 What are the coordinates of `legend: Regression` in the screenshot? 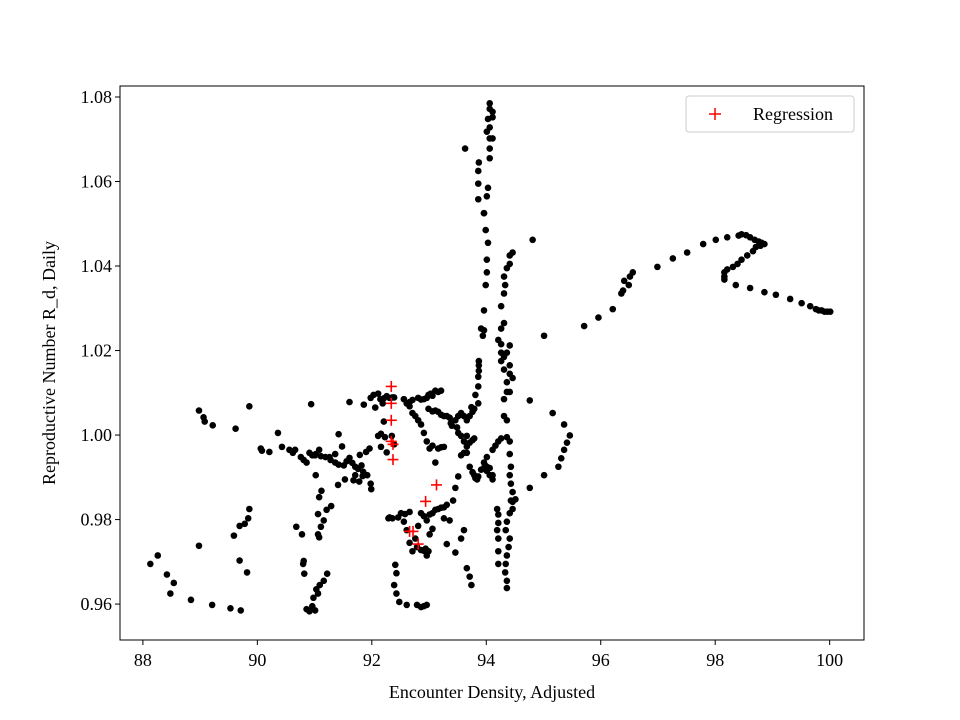 It's located at (770, 114).